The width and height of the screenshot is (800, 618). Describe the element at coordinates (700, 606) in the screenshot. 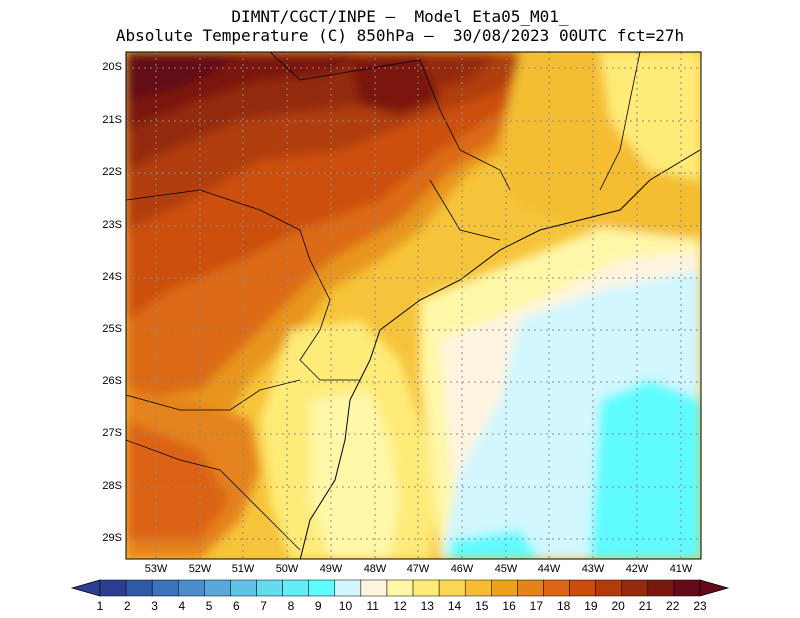

I see `colorbar-label: 23` at that location.